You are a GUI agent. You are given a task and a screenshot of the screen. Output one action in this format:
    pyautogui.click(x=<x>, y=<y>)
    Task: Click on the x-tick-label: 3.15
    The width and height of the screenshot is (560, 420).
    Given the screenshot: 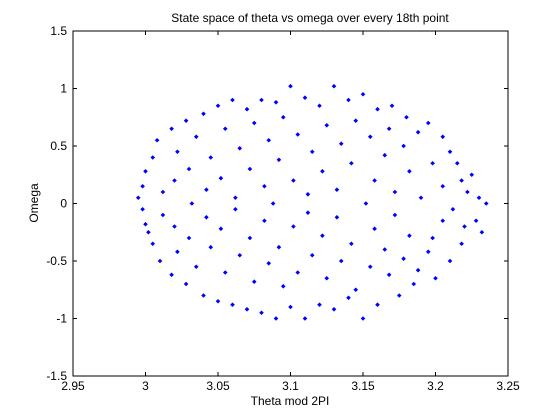 What is the action you would take?
    pyautogui.click(x=363, y=386)
    